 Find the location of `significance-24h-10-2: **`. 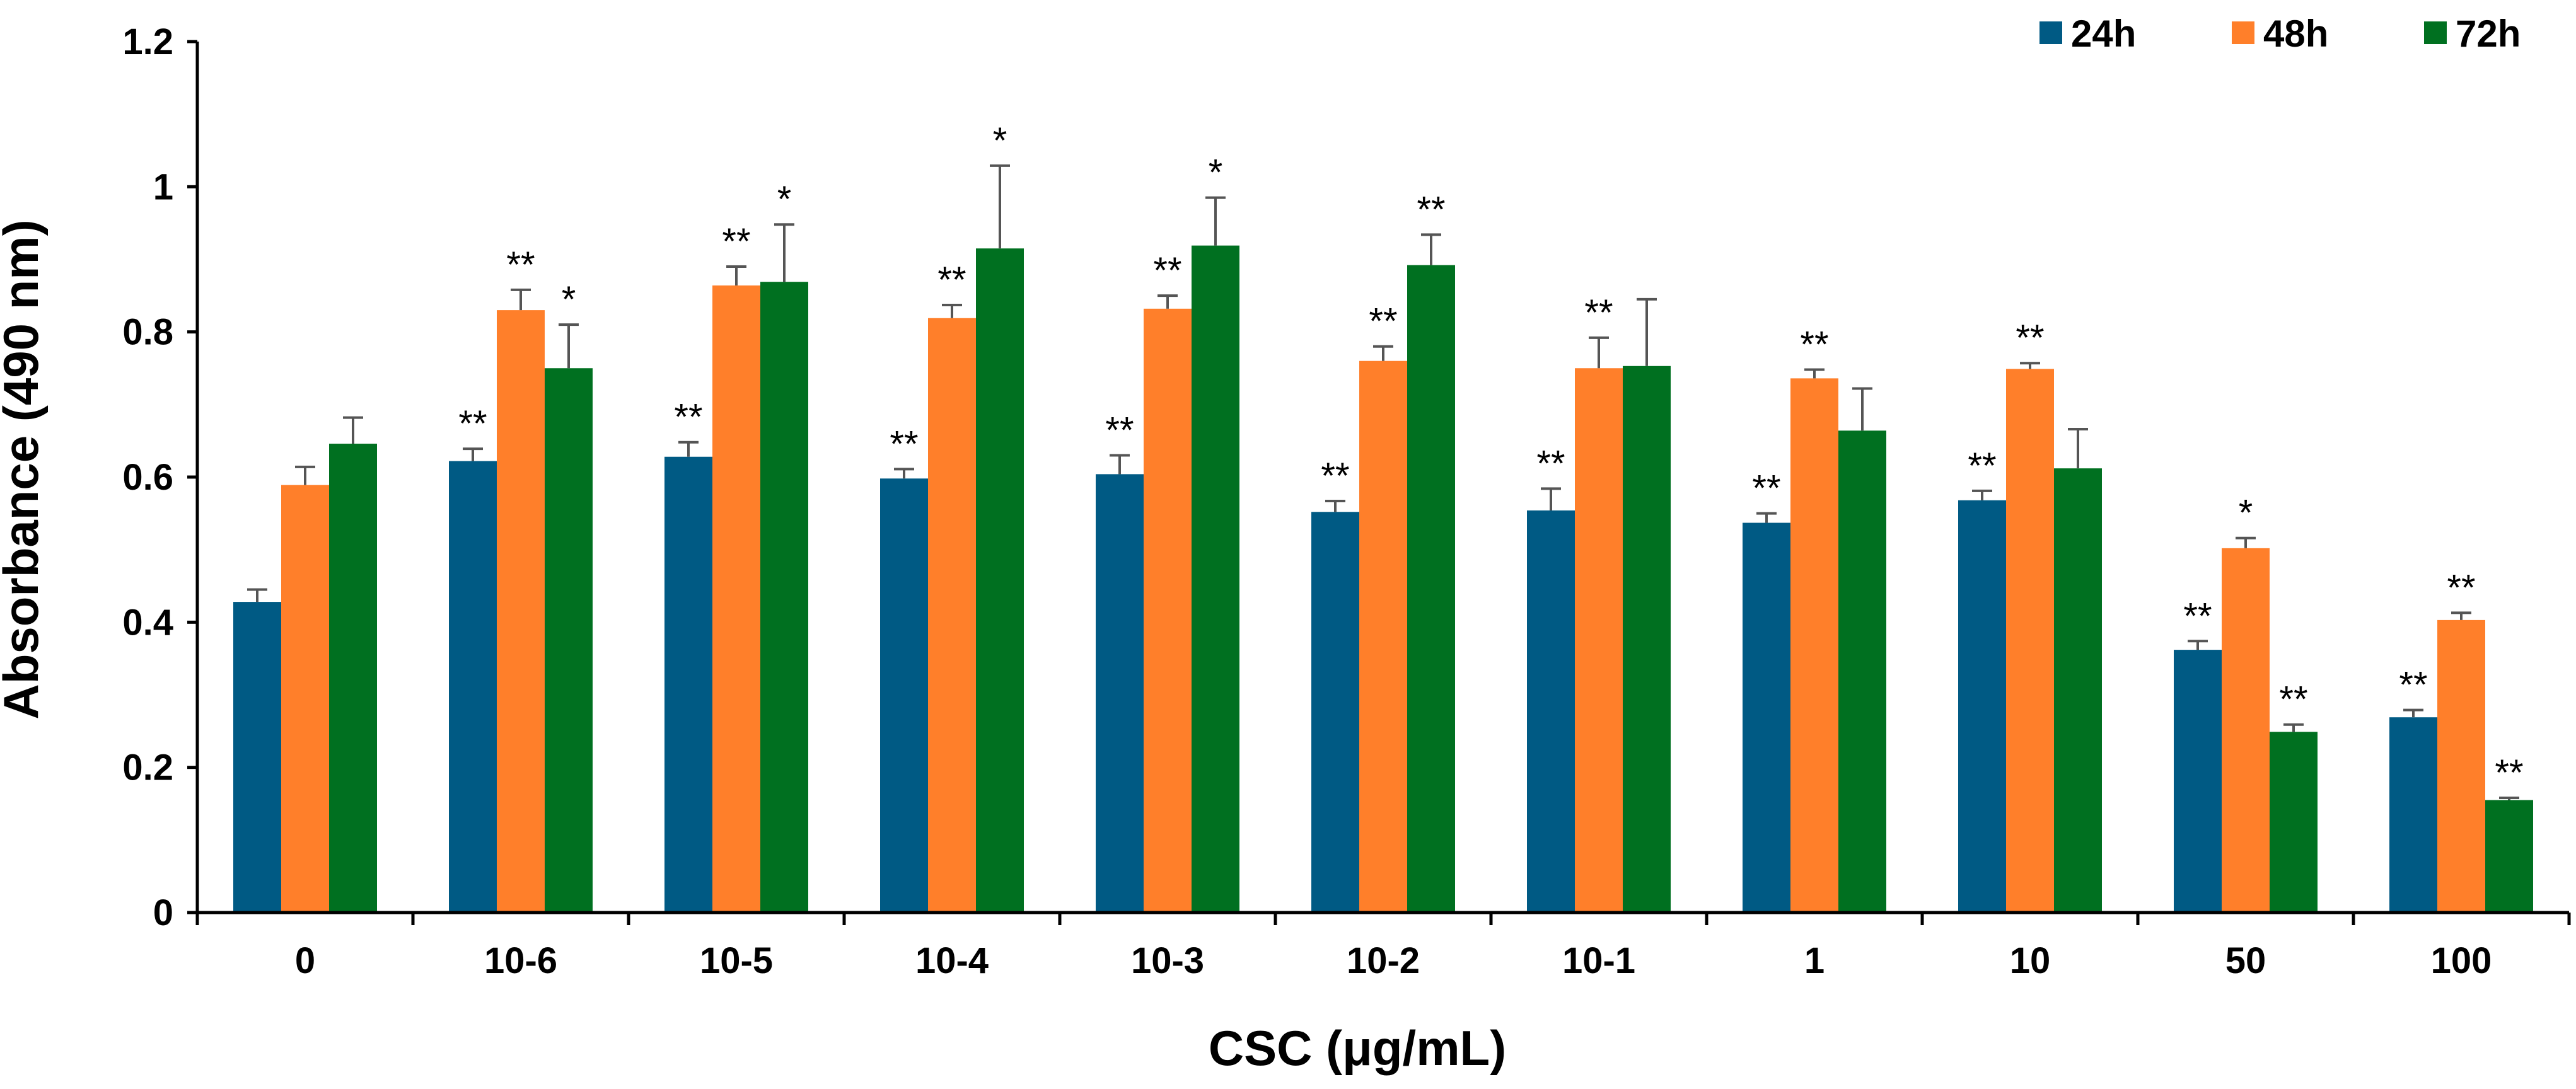

significance-24h-10-2: ** is located at coordinates (1335, 477).